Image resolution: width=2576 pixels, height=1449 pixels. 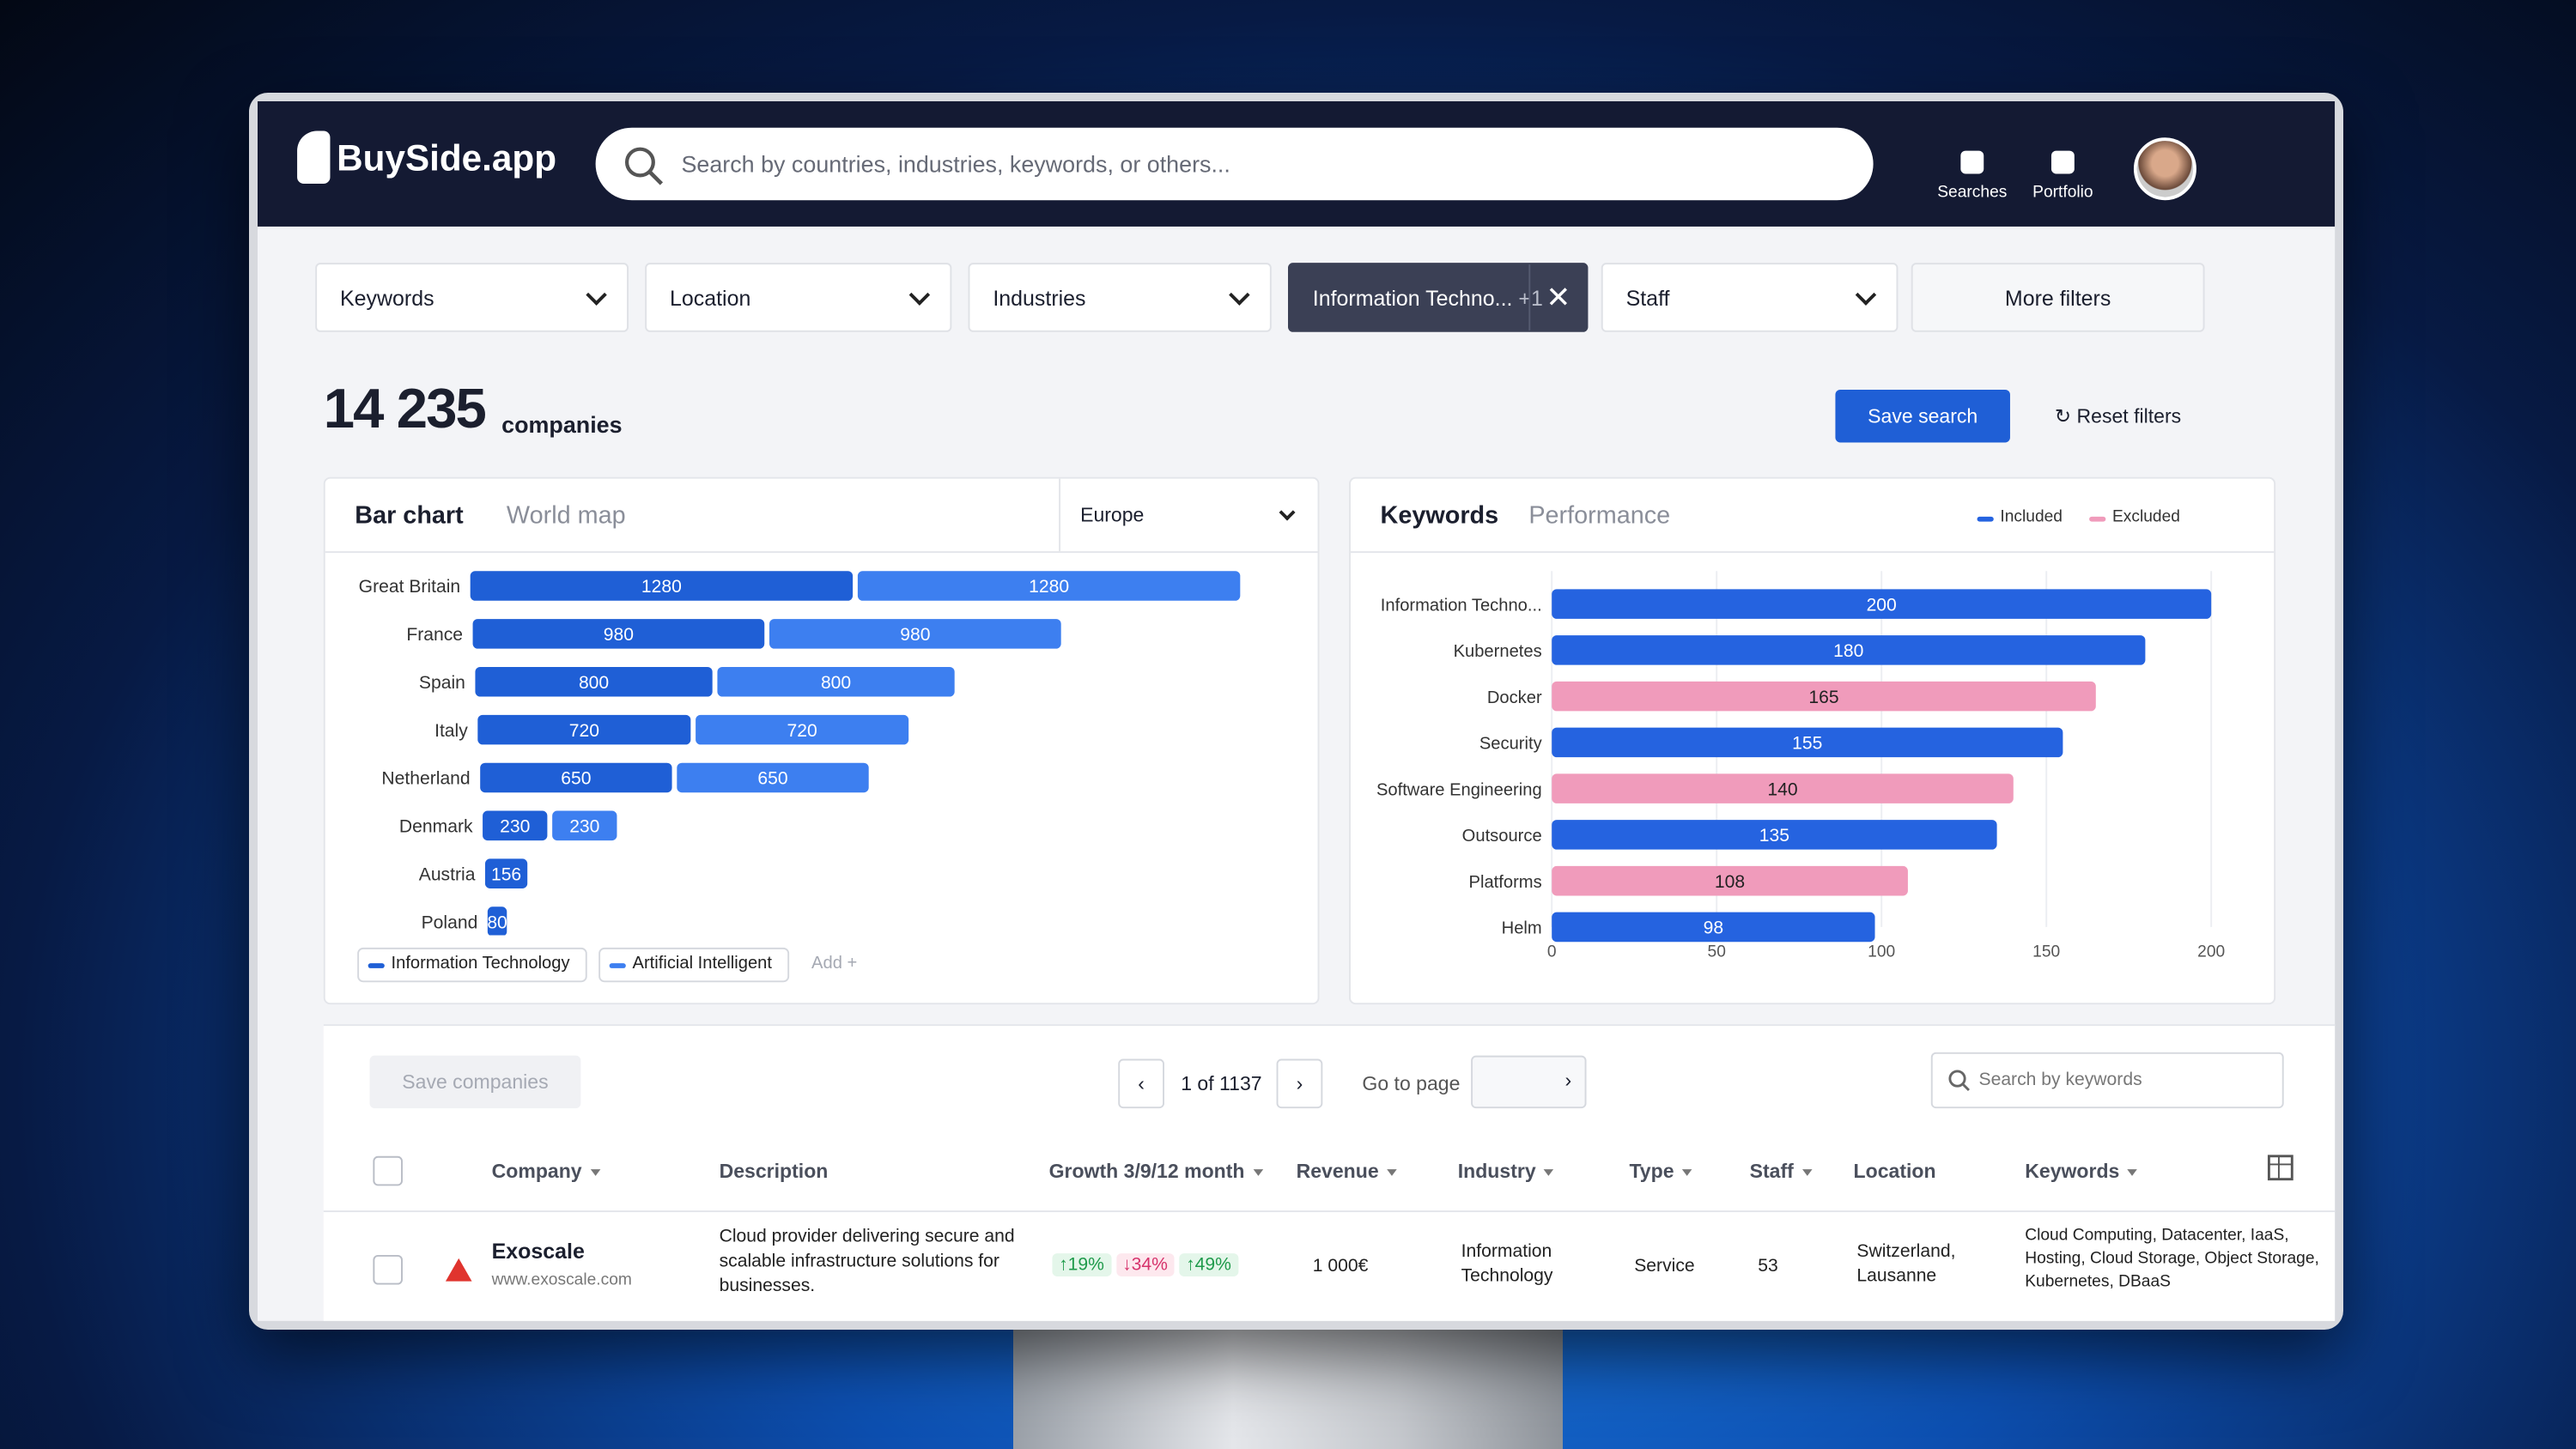 What do you see at coordinates (538, 1251) in the screenshot?
I see `company-name: Exoscale` at bounding box center [538, 1251].